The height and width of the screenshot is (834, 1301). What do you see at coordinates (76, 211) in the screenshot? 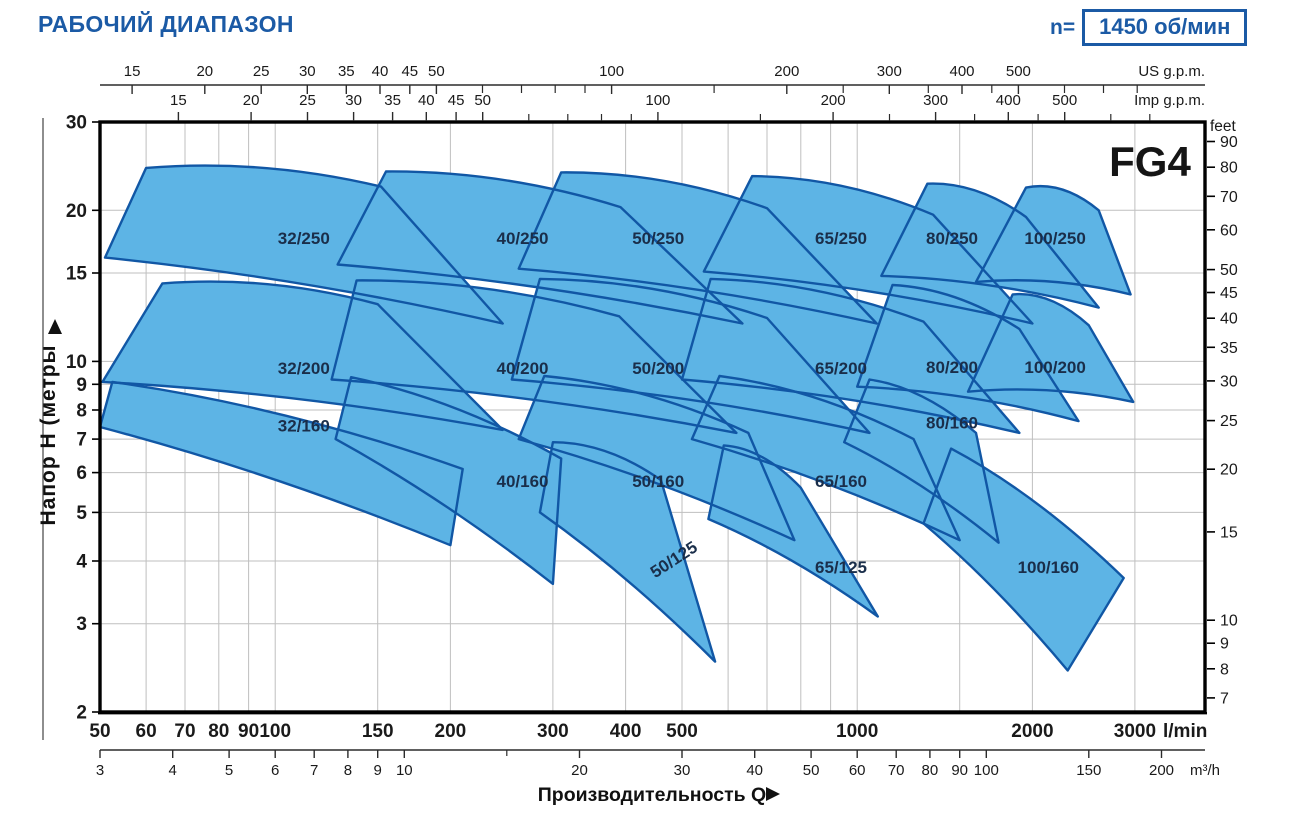
I see `meters-tick-label: 20` at bounding box center [76, 211].